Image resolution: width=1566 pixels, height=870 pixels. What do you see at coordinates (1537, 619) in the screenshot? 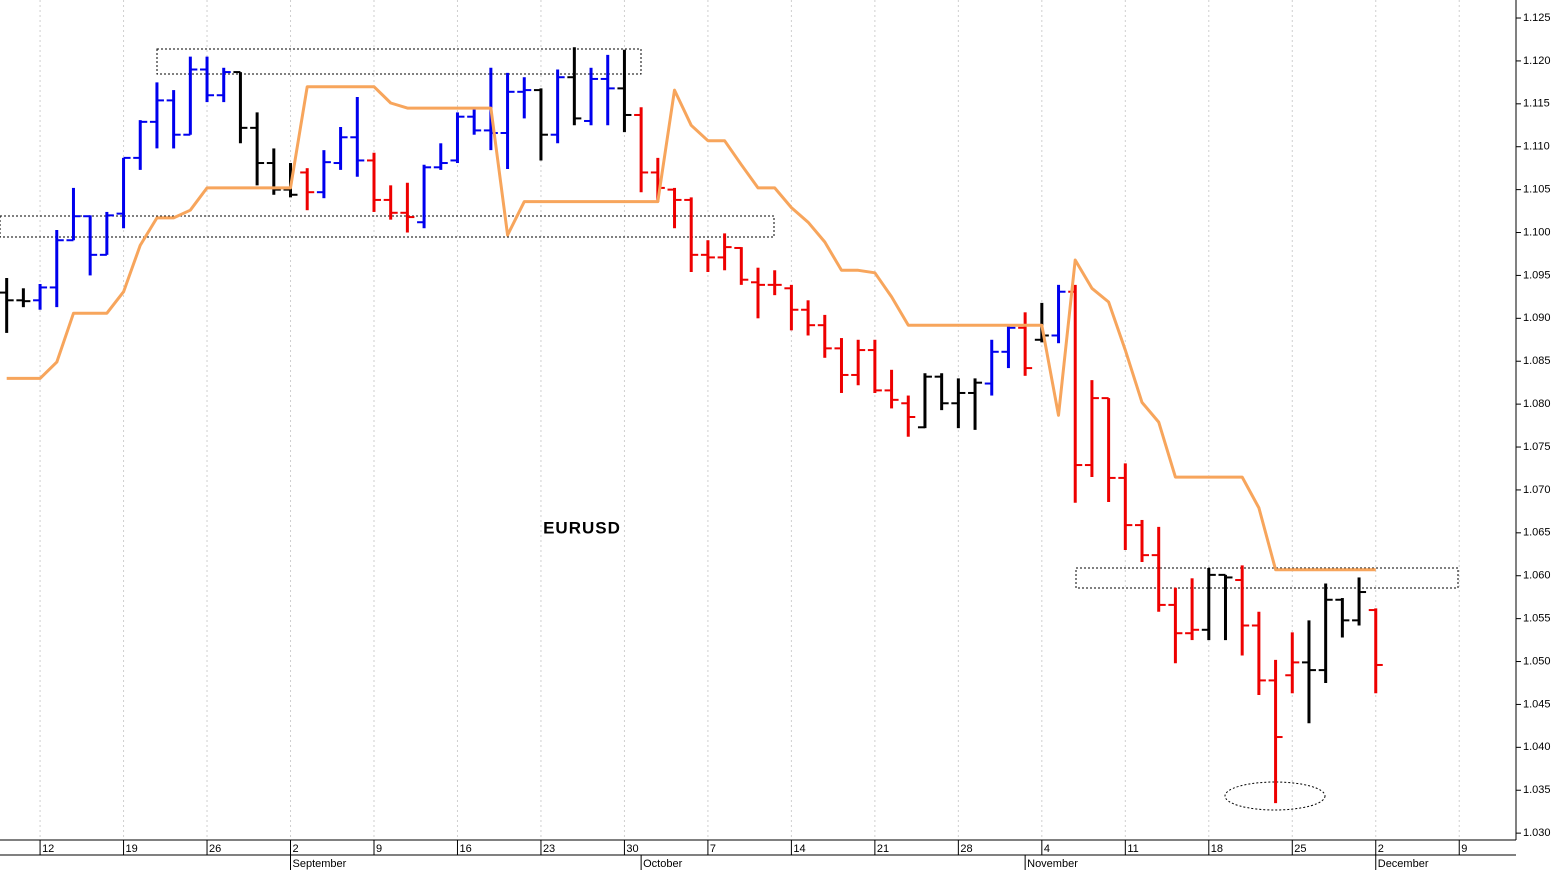
I see `y-tick-label: 1.055` at bounding box center [1537, 619].